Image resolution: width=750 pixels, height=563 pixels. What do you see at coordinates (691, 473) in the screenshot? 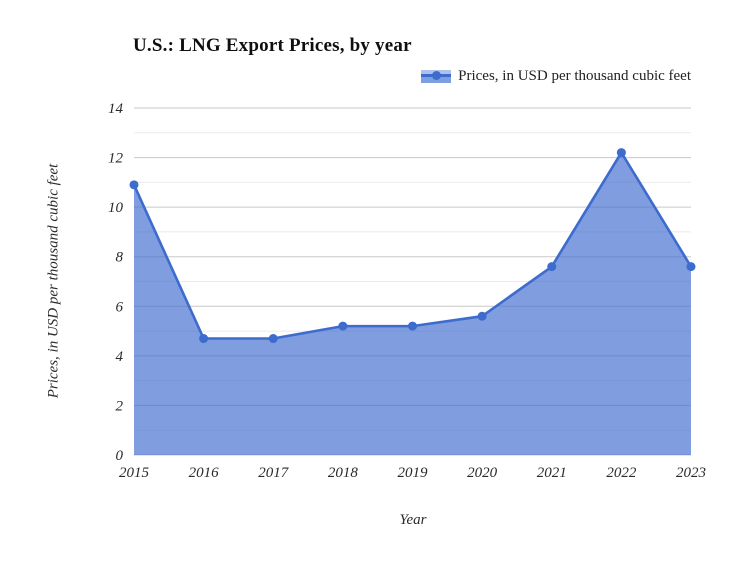
I see `x-tick-label: 2023` at bounding box center [691, 473].